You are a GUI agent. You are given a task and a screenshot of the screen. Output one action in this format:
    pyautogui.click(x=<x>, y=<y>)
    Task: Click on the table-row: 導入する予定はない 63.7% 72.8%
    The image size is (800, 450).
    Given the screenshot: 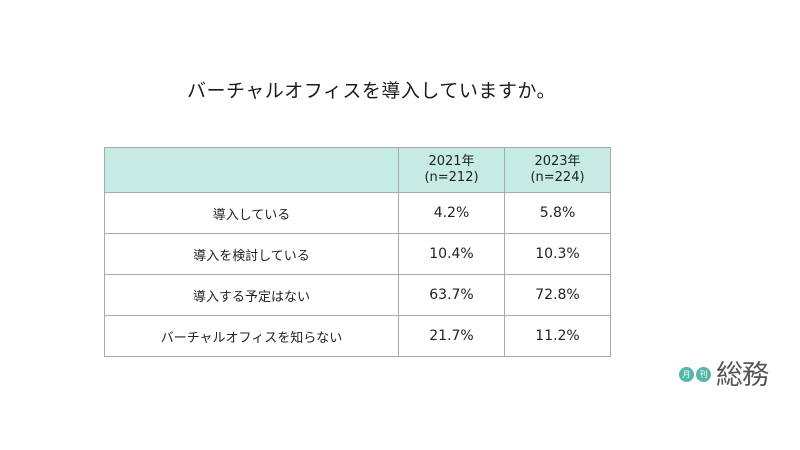 What is the action you would take?
    pyautogui.click(x=357, y=295)
    